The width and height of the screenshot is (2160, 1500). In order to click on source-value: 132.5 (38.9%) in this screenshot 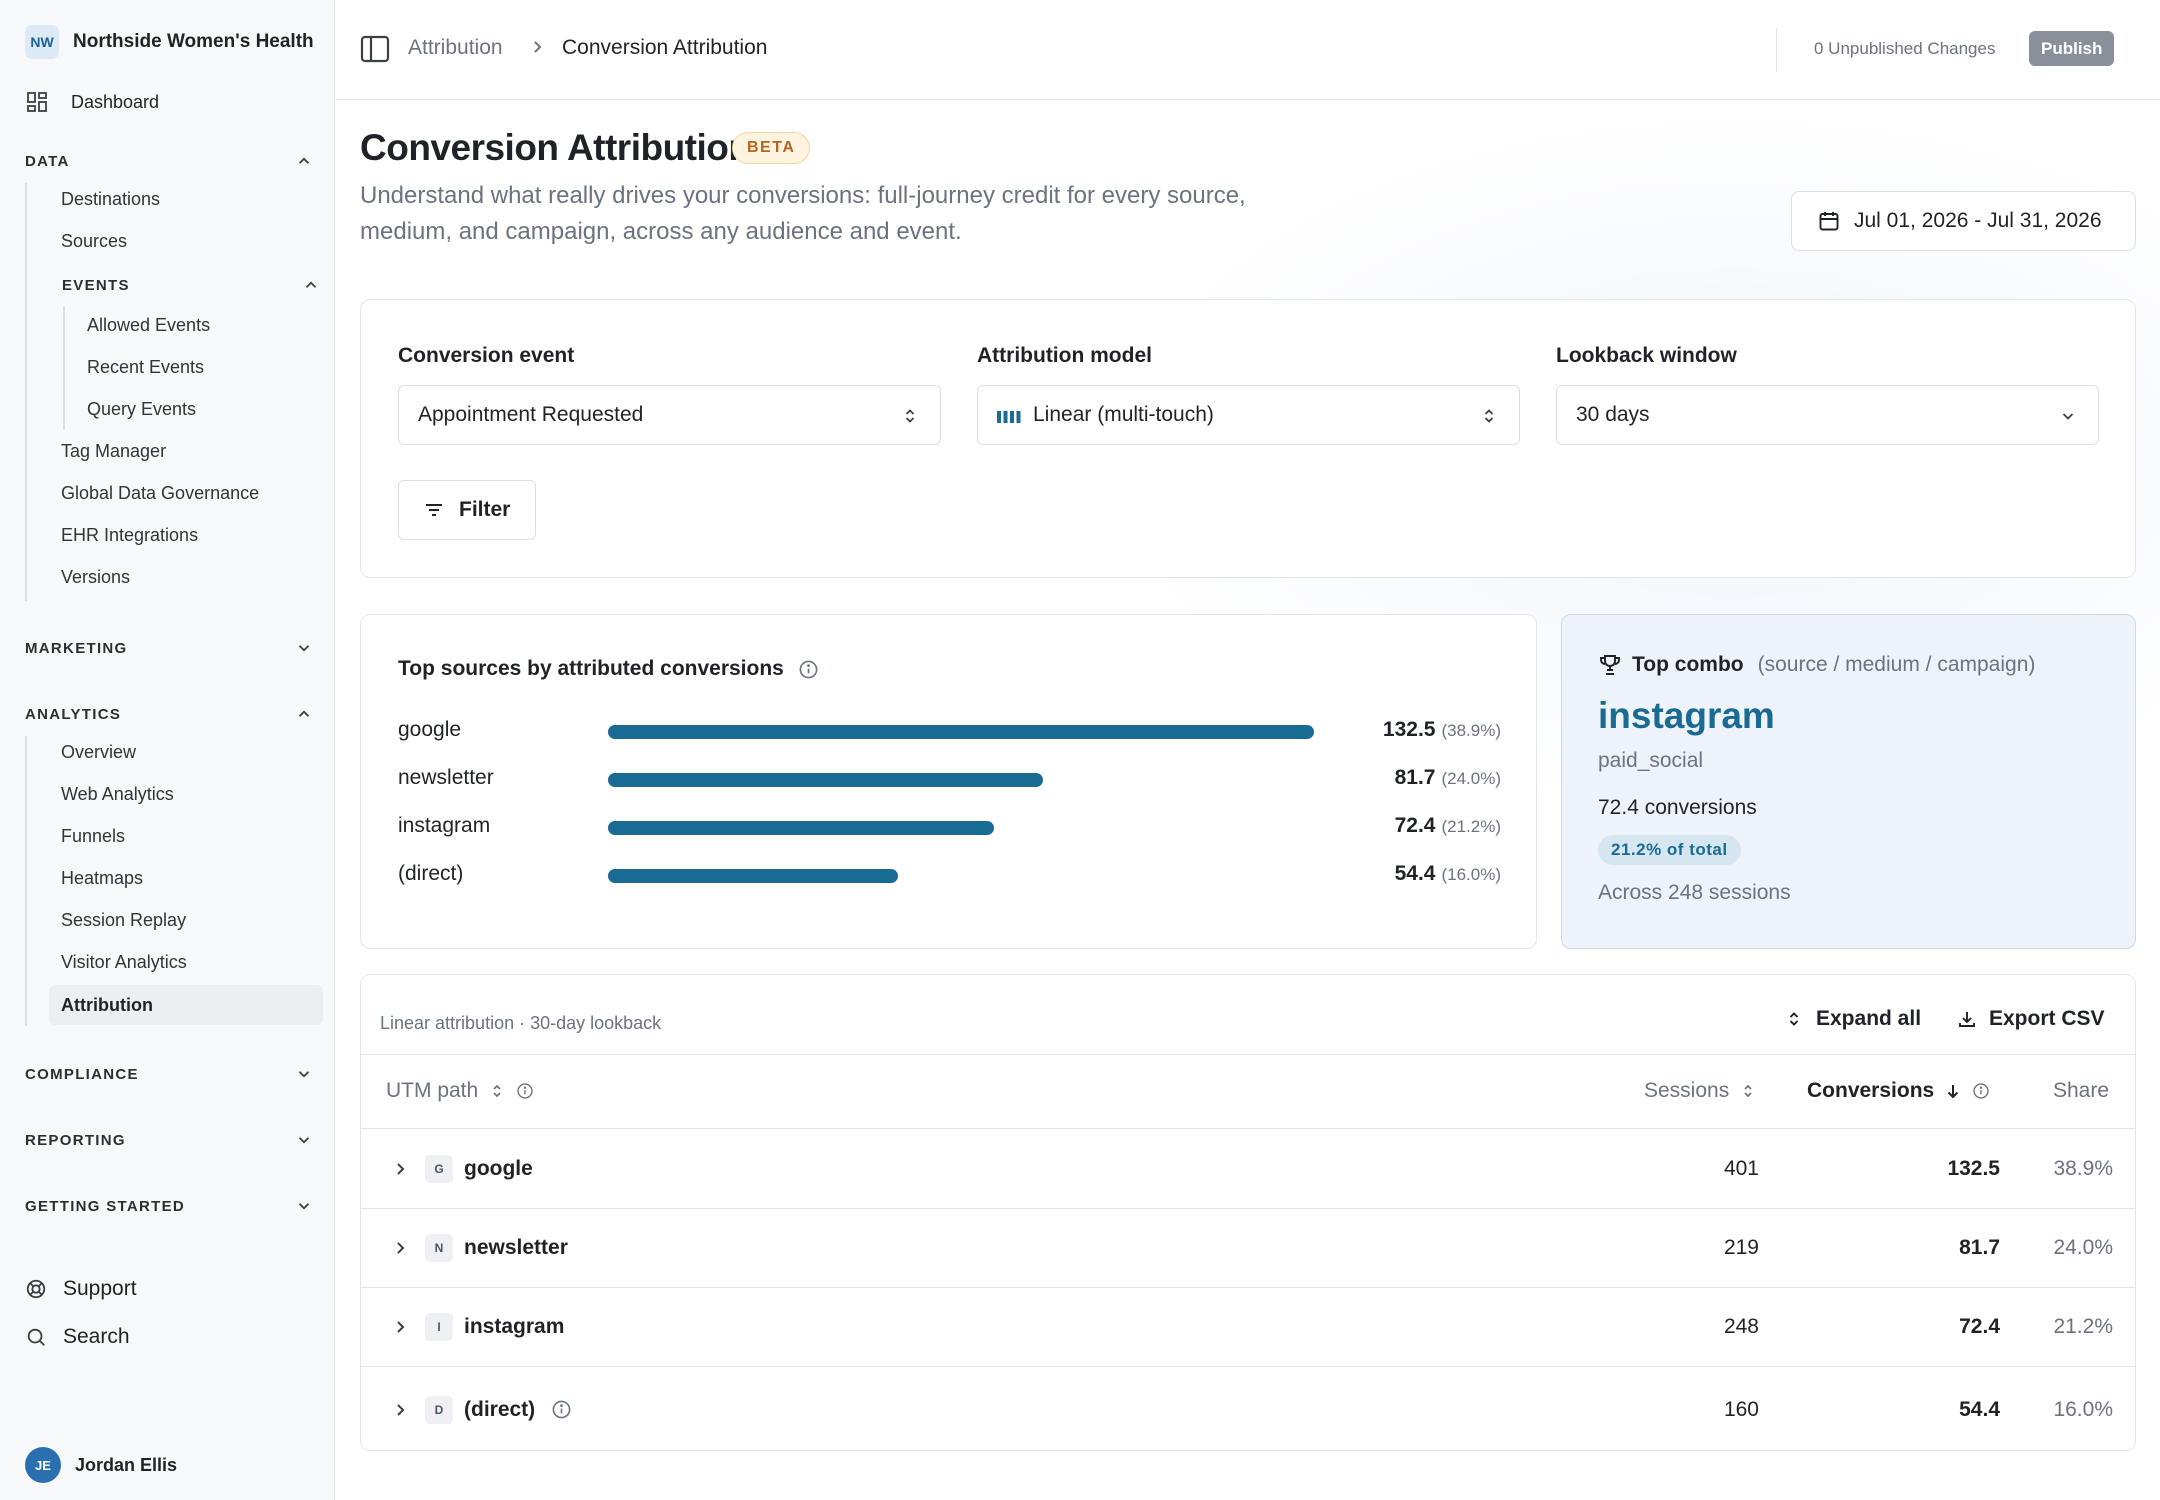, I will do `click(1442, 730)`.